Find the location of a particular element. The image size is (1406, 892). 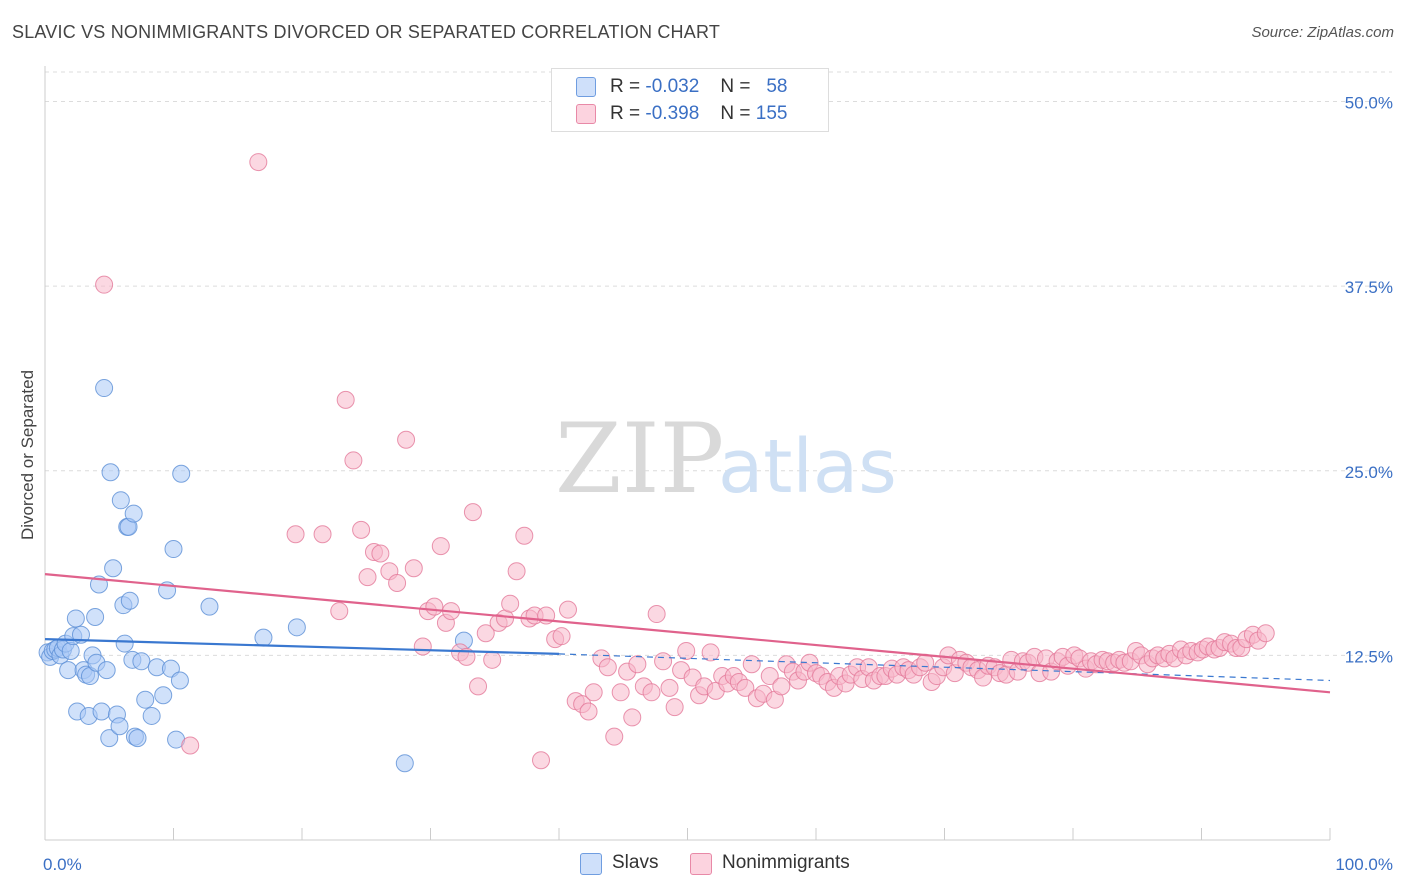

y-tick-label-2: 37.5% is located at coordinates (1369, 287).